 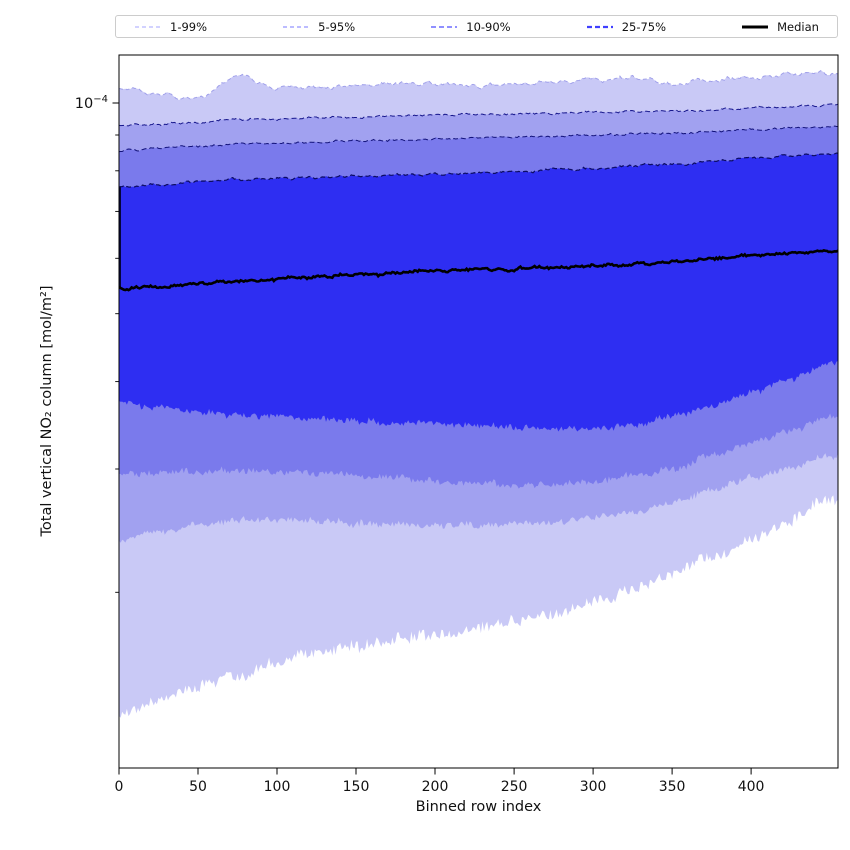 I want to click on legend-entry-5-95: 5-95%, so click(x=318, y=27).